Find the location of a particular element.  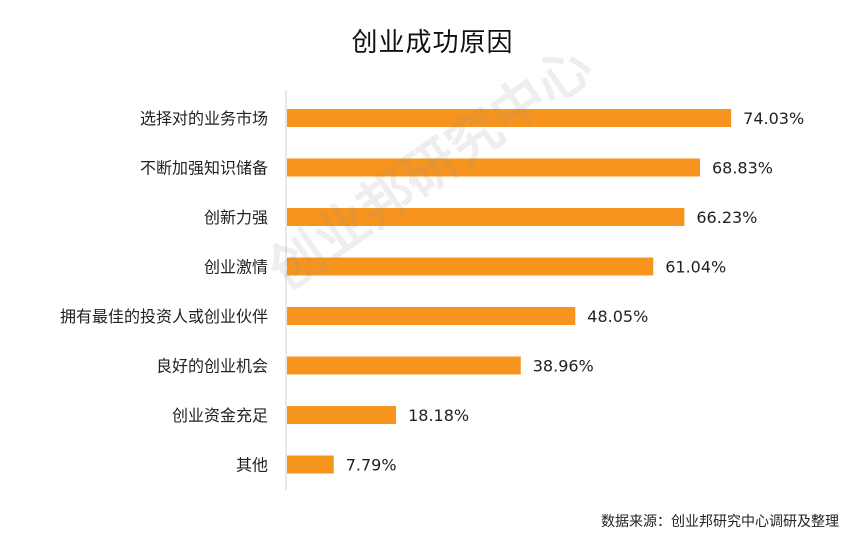

category-label: 不断加强知识储备 is located at coordinates (204, 168).